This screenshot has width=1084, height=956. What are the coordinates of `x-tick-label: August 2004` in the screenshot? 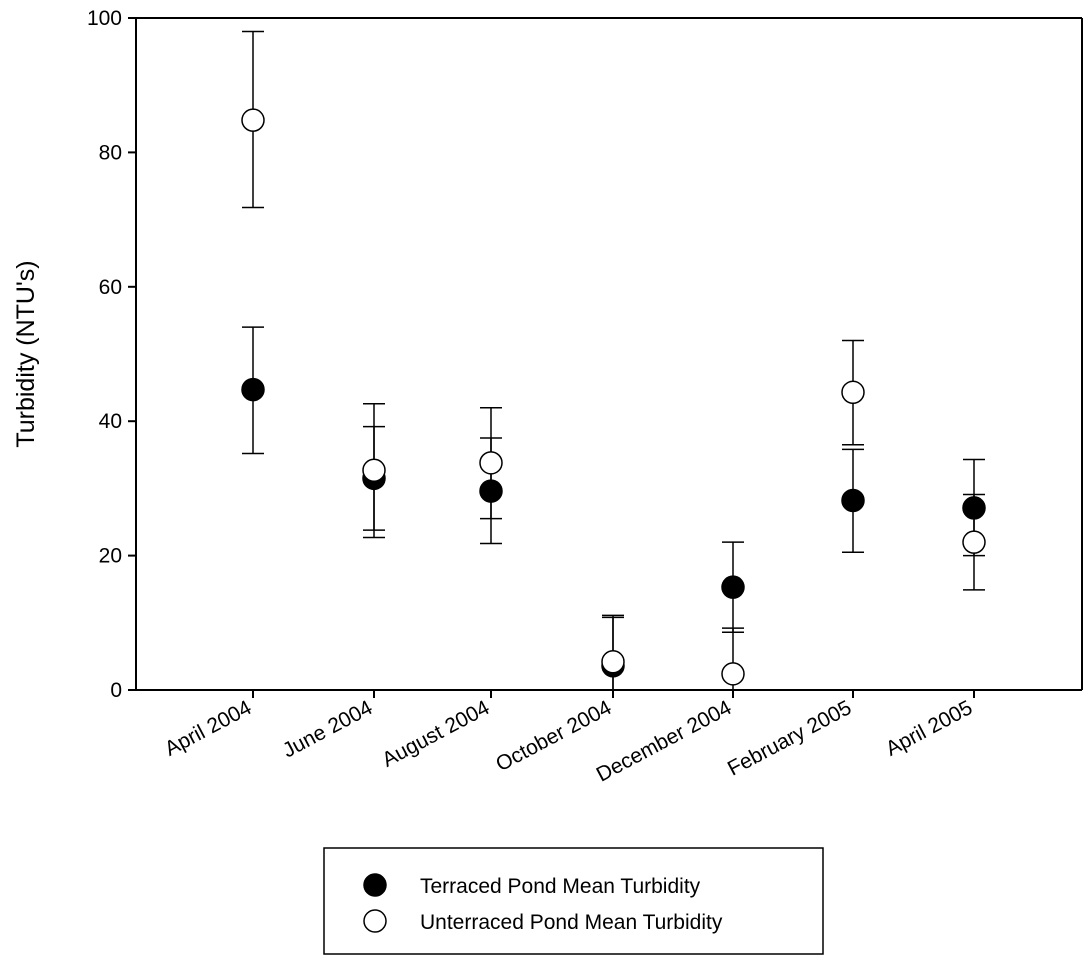 It's located at (435, 734).